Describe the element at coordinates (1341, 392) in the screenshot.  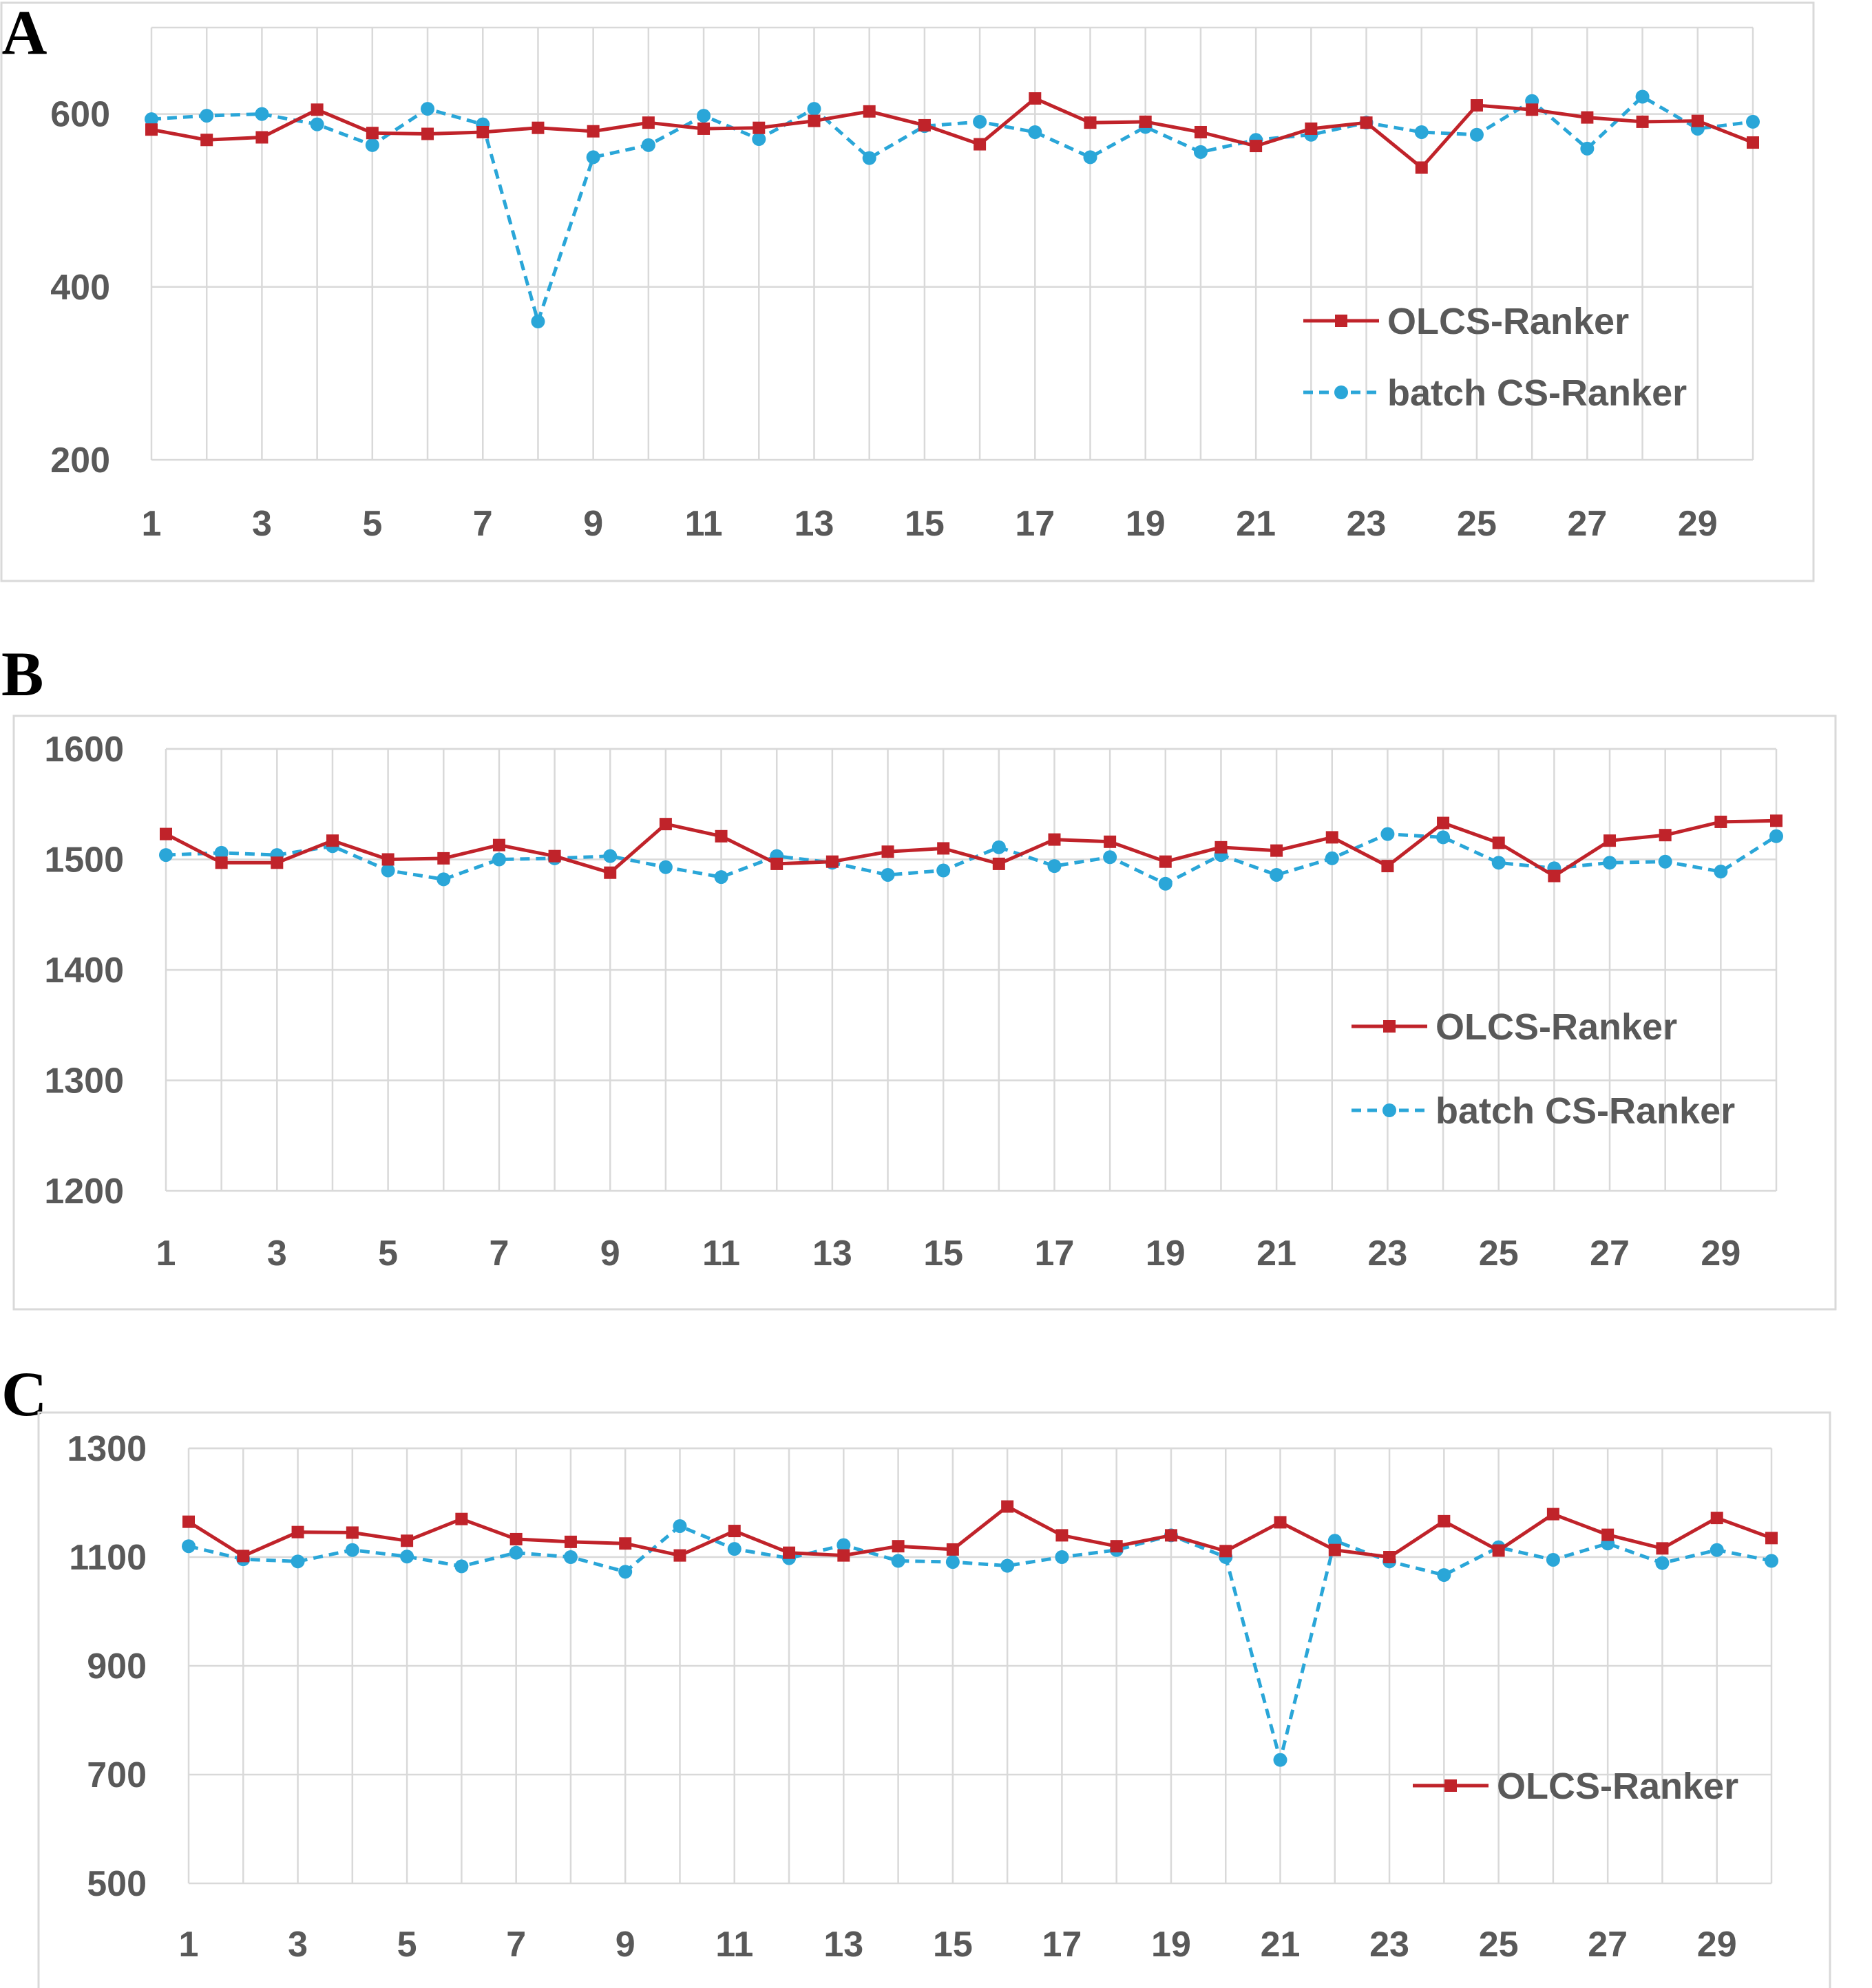
I see `legend-swatch-marker-batch-cs-ranker` at that location.